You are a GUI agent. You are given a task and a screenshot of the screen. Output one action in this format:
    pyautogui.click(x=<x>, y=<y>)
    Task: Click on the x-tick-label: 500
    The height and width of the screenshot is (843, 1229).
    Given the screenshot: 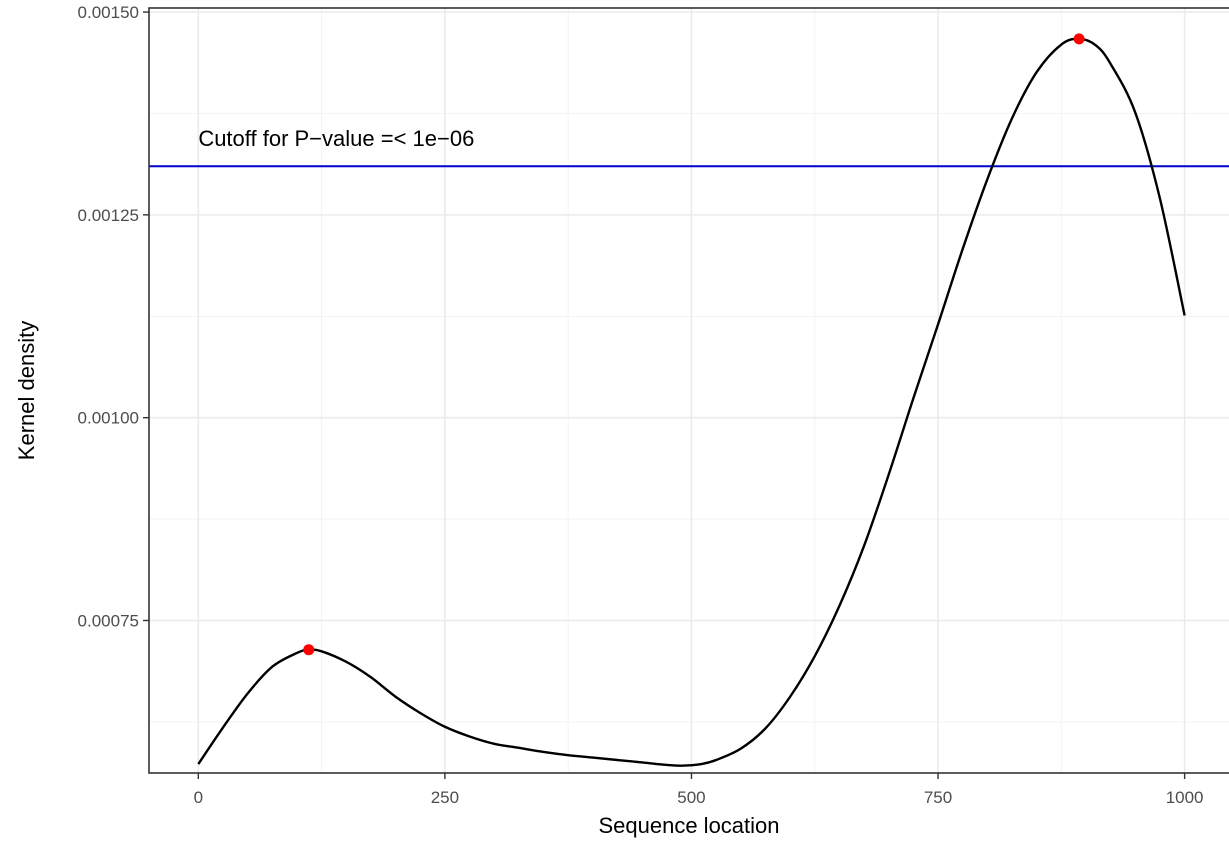 What is the action you would take?
    pyautogui.click(x=691, y=797)
    